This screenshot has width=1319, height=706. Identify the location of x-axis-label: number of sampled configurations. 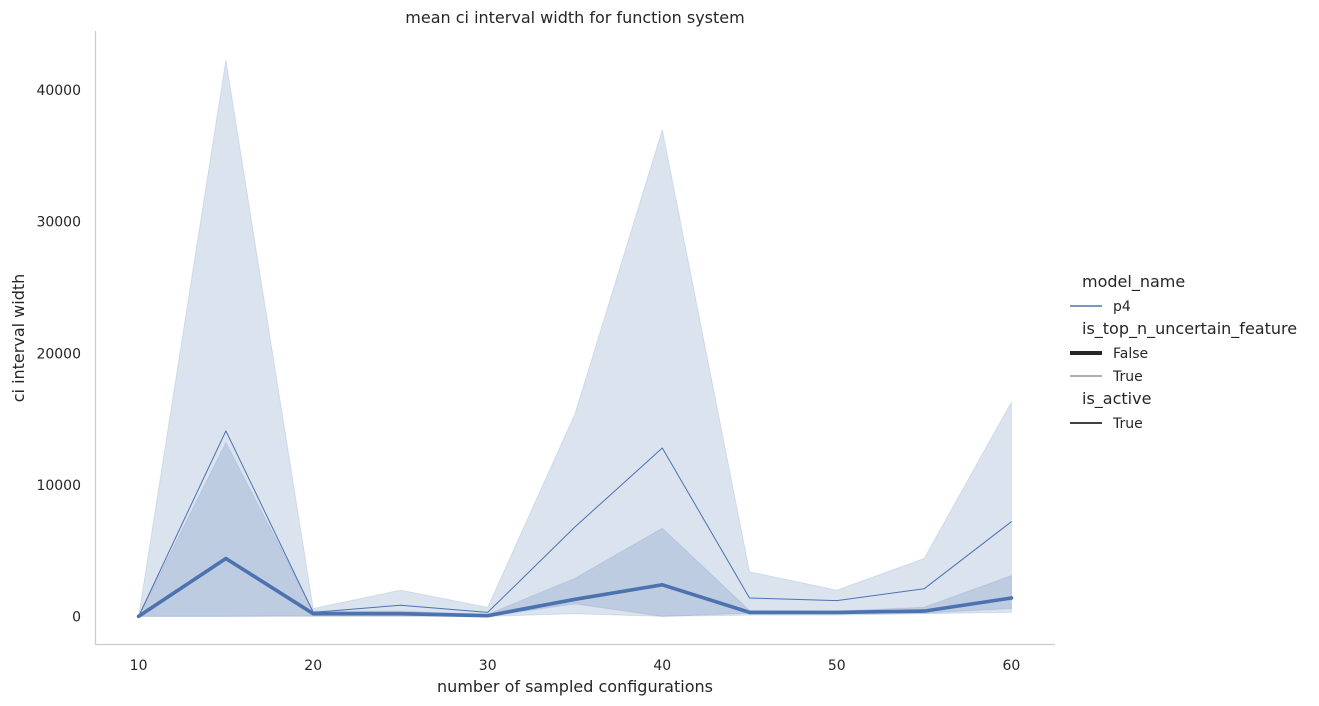
(575, 686).